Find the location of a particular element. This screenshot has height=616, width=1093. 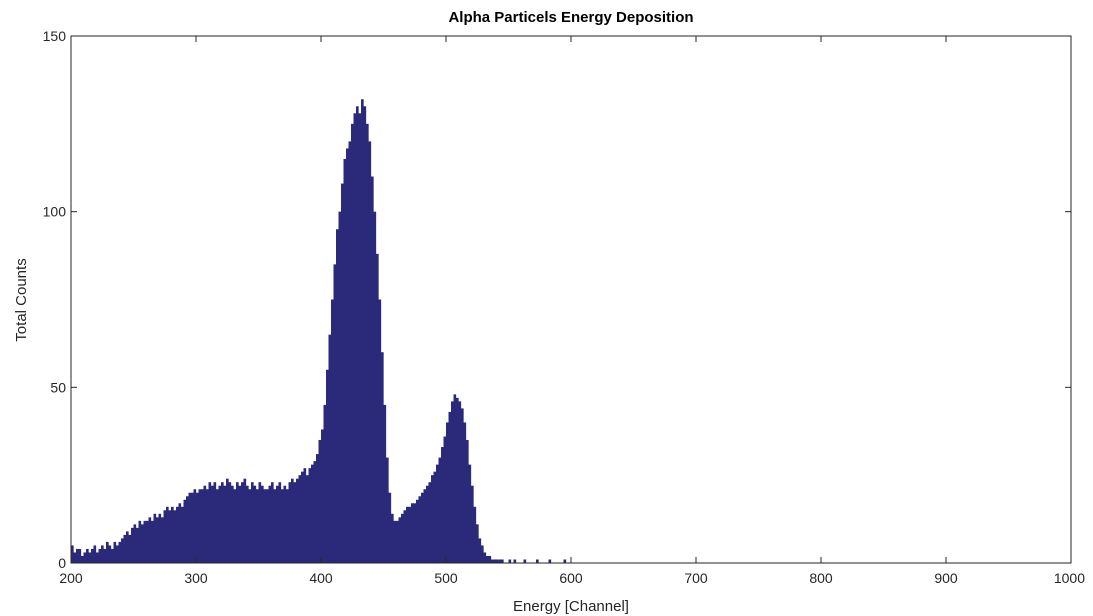

y-axis-label: Total Counts is located at coordinates (21, 299).